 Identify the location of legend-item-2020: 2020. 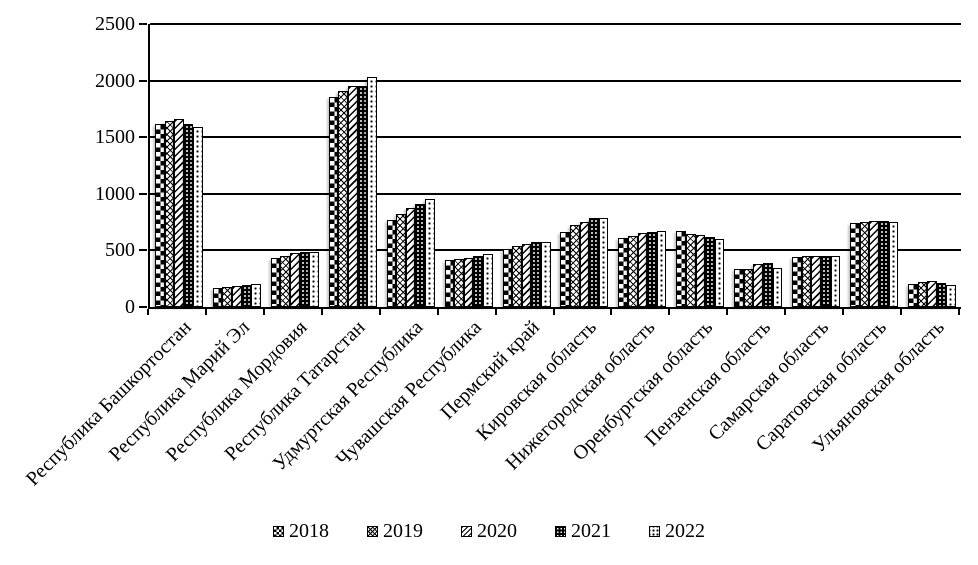
(489, 531).